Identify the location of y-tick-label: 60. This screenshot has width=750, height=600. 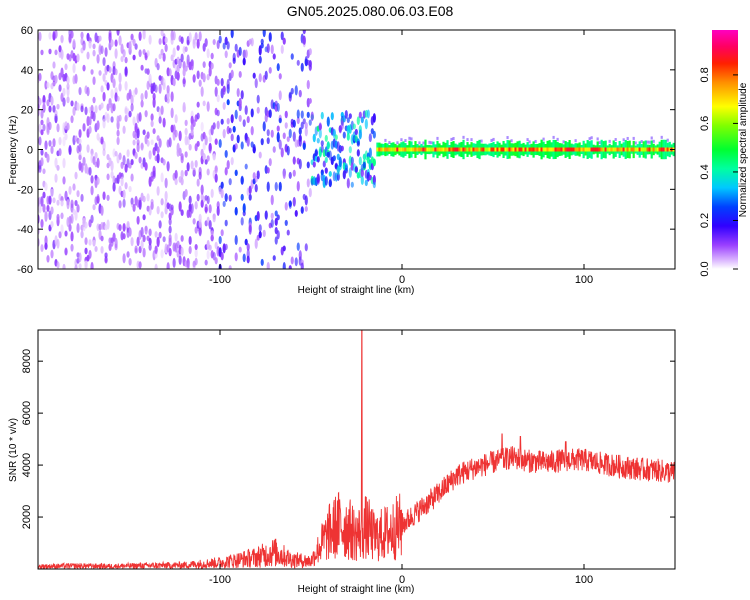
(27, 31).